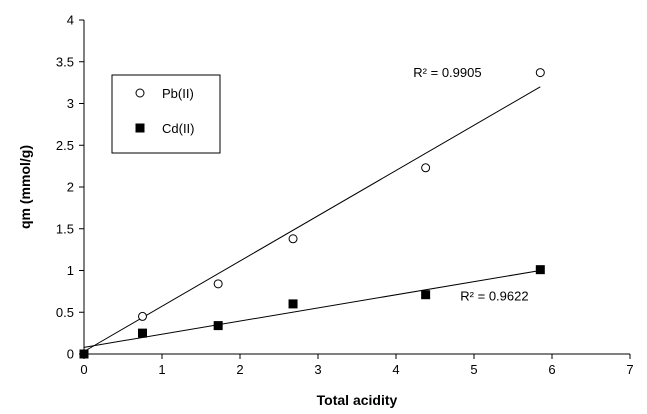 The image size is (647, 414). I want to click on x-ticks: 0 1 2 3 4 5 6 7, so click(357, 365).